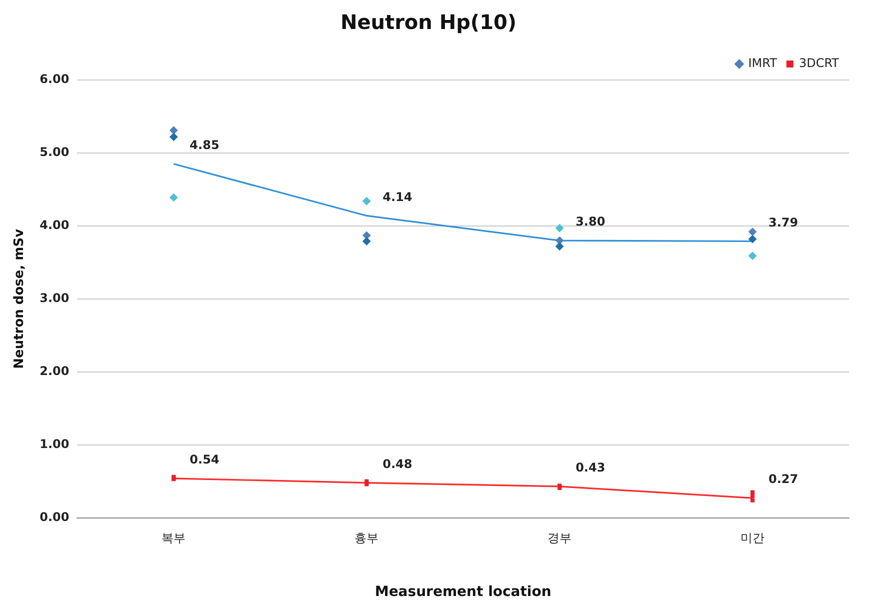  I want to click on data-label: 3.80, so click(591, 221).